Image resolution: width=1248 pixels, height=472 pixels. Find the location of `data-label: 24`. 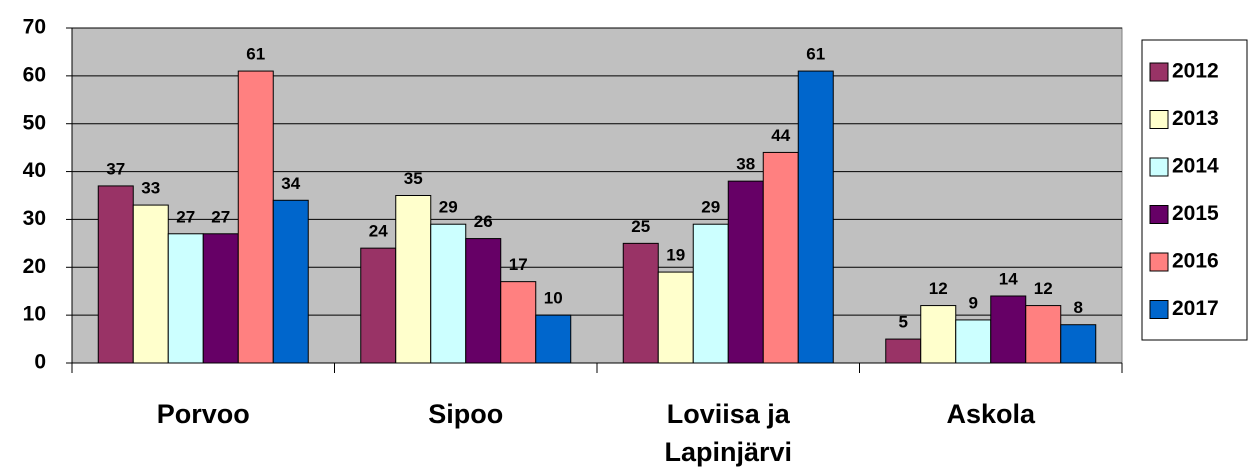

data-label: 24 is located at coordinates (378, 231).